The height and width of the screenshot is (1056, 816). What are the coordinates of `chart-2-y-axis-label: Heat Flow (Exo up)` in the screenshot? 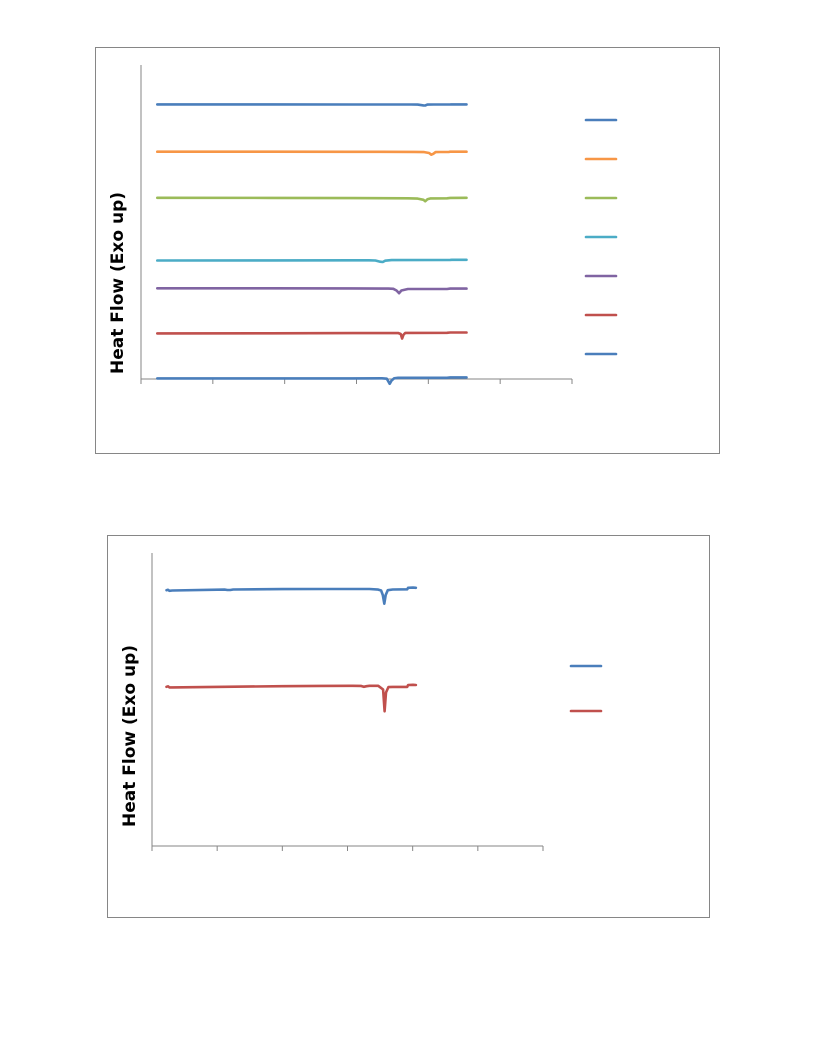 It's located at (130, 736).